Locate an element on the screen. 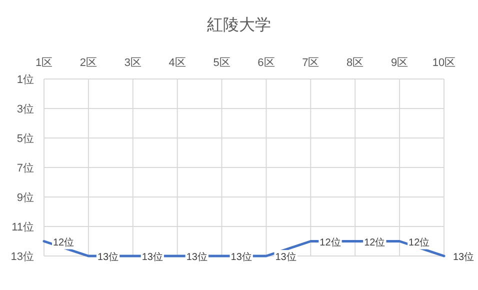 The image size is (478, 290). x-tick-label: 3区 is located at coordinates (133, 63).